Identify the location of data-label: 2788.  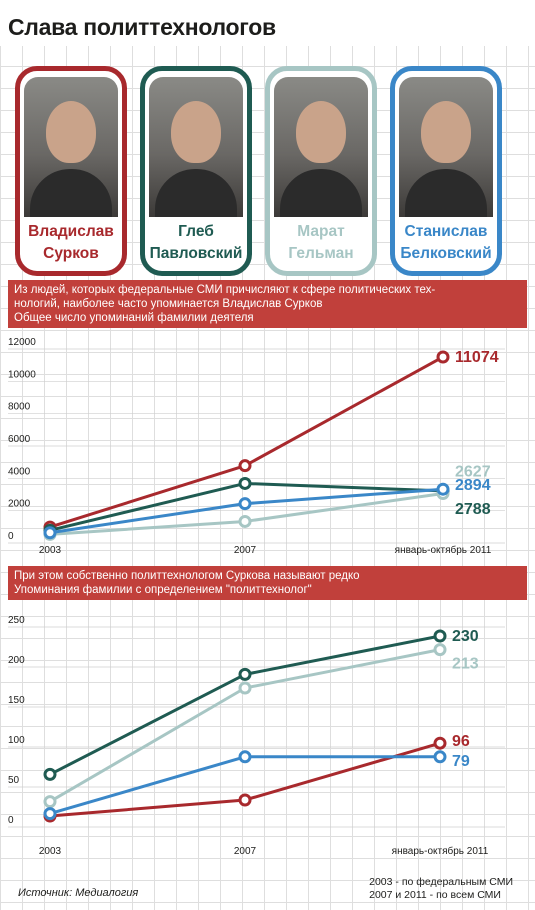
(473, 509).